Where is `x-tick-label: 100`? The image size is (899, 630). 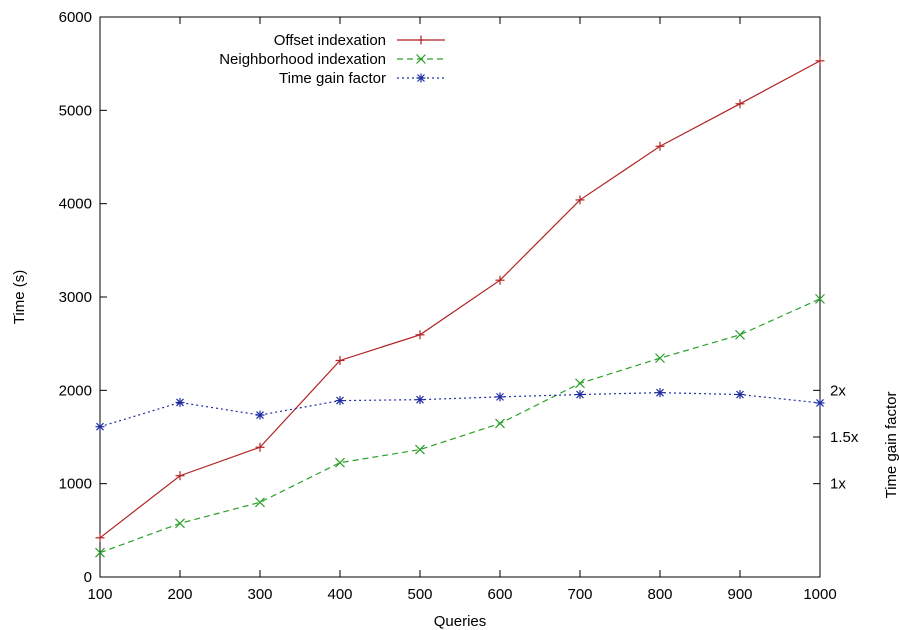 x-tick-label: 100 is located at coordinates (99, 594).